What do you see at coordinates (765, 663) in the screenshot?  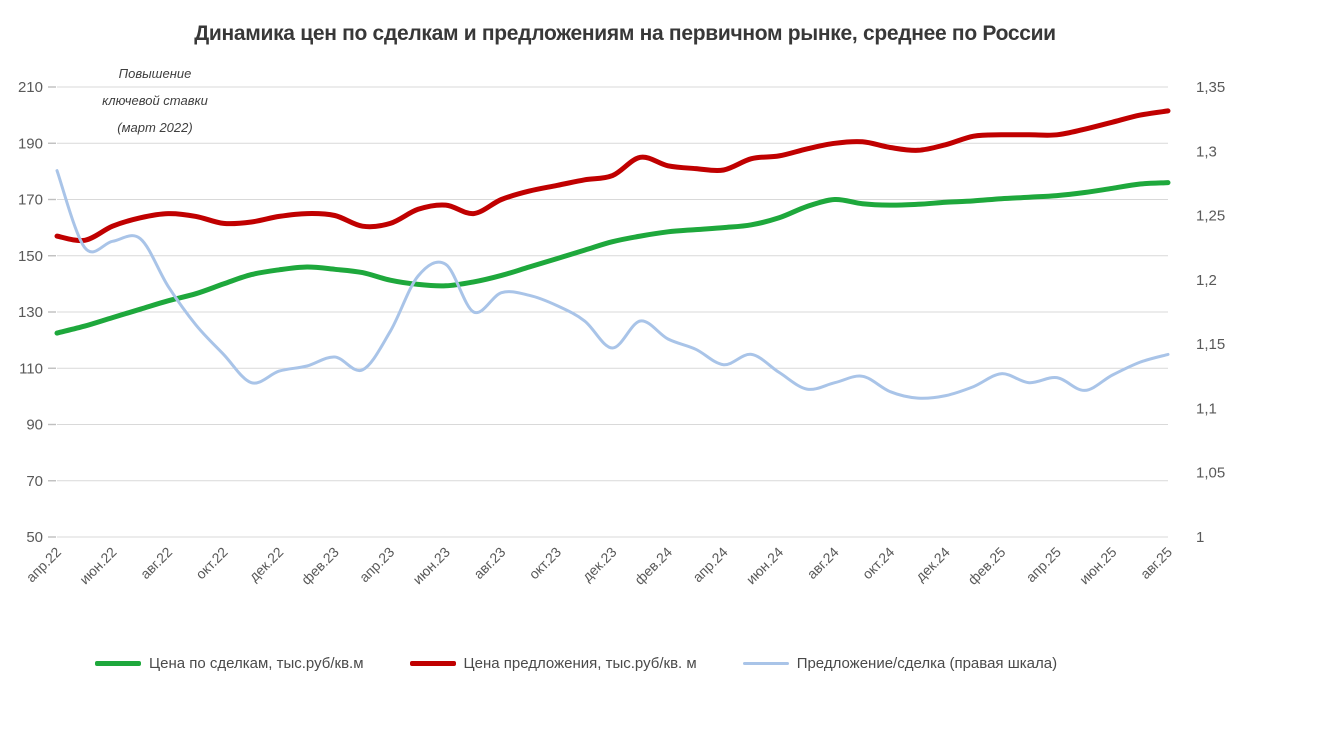 I see `legend-swatch-ratio` at bounding box center [765, 663].